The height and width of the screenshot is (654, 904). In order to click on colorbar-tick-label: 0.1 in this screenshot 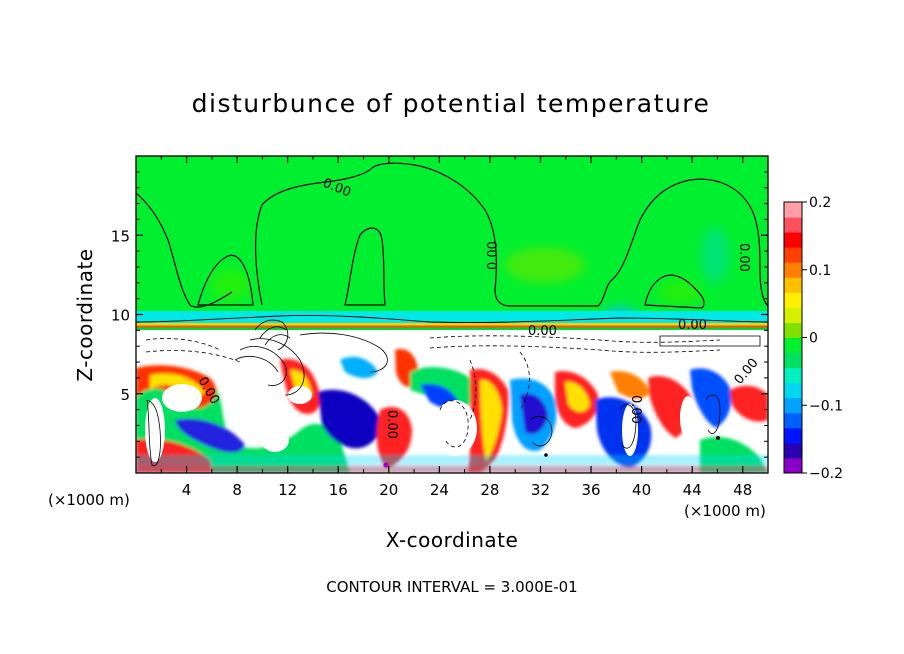, I will do `click(820, 271)`.